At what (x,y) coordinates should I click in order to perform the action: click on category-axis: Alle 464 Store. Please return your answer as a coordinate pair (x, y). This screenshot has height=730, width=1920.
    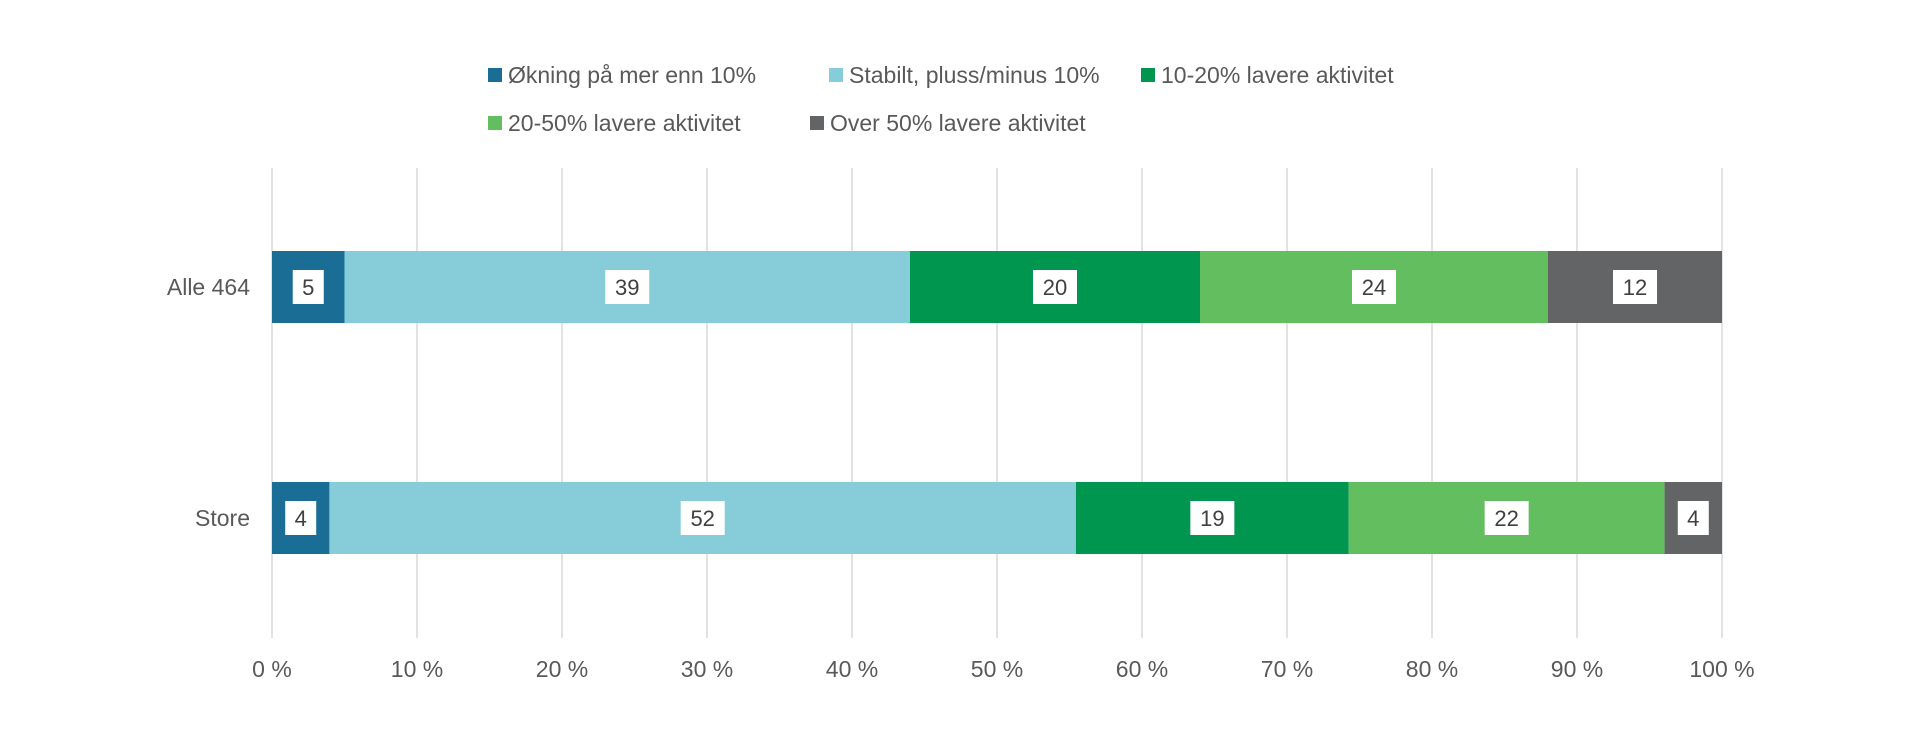
    Looking at the image, I should click on (208, 402).